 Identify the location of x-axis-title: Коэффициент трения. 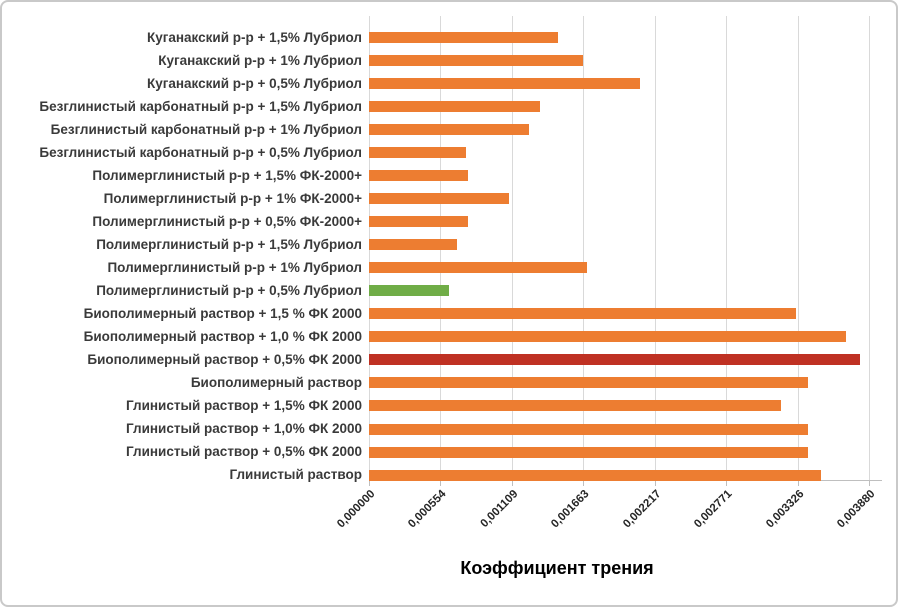
(557, 568).